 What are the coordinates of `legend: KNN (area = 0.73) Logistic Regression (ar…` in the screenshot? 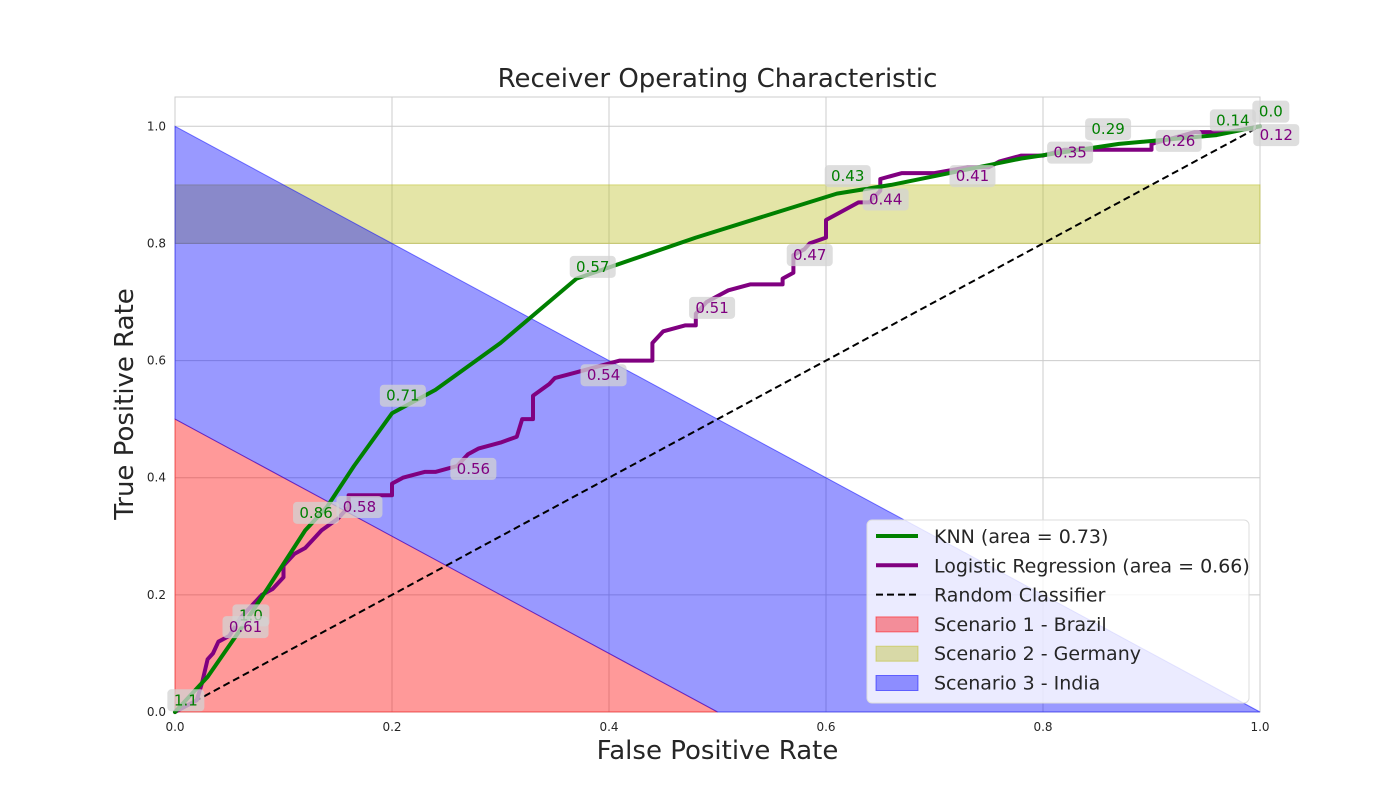 It's located at (1058, 611).